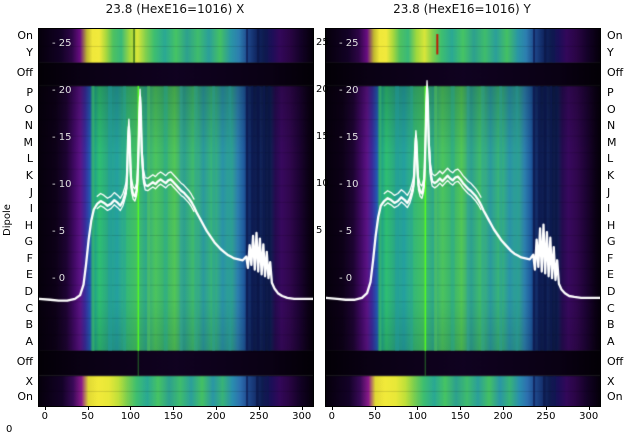 The height and width of the screenshot is (440, 640). What do you see at coordinates (322, 43) in the screenshot?
I see `gap-tick-25: 25` at bounding box center [322, 43].